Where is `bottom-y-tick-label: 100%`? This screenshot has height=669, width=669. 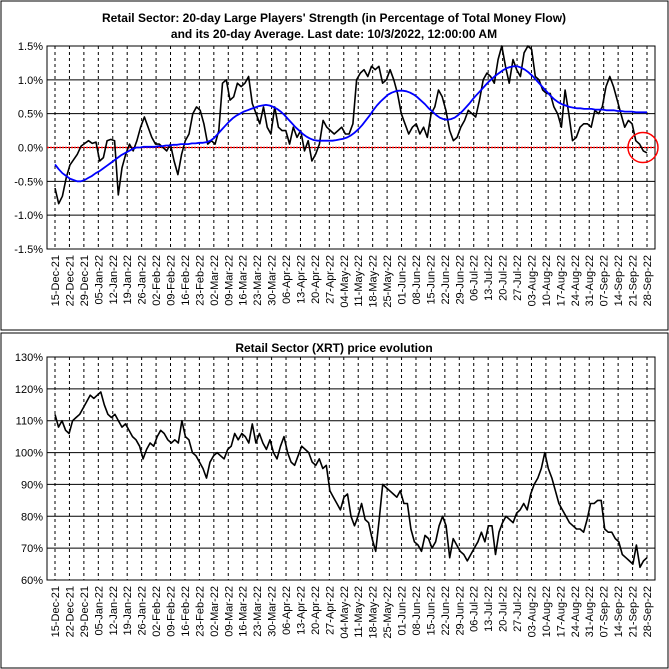 bottom-y-tick-label: 100% is located at coordinates (29, 454).